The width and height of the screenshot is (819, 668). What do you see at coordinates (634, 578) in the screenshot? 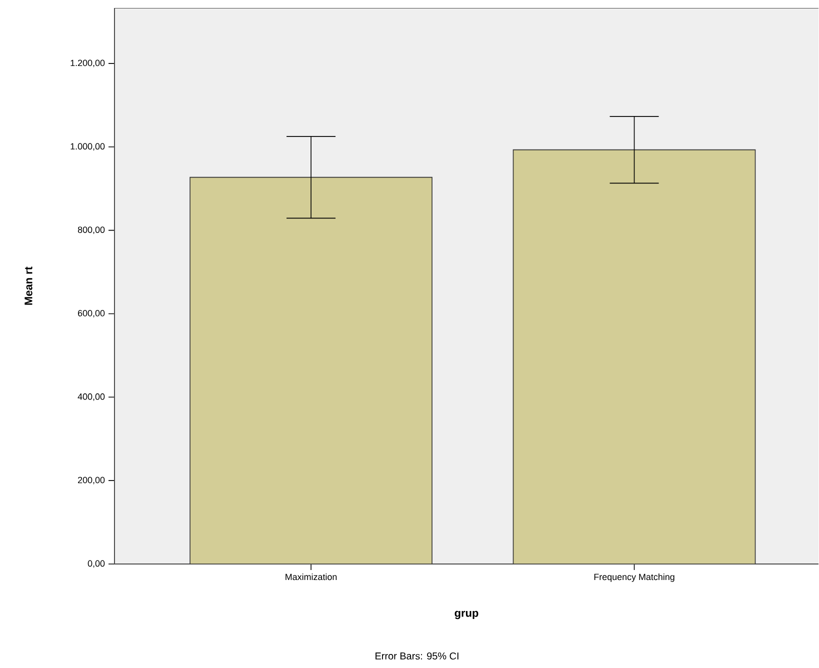
I see `x-tick-label: Frequency Matching` at bounding box center [634, 578].